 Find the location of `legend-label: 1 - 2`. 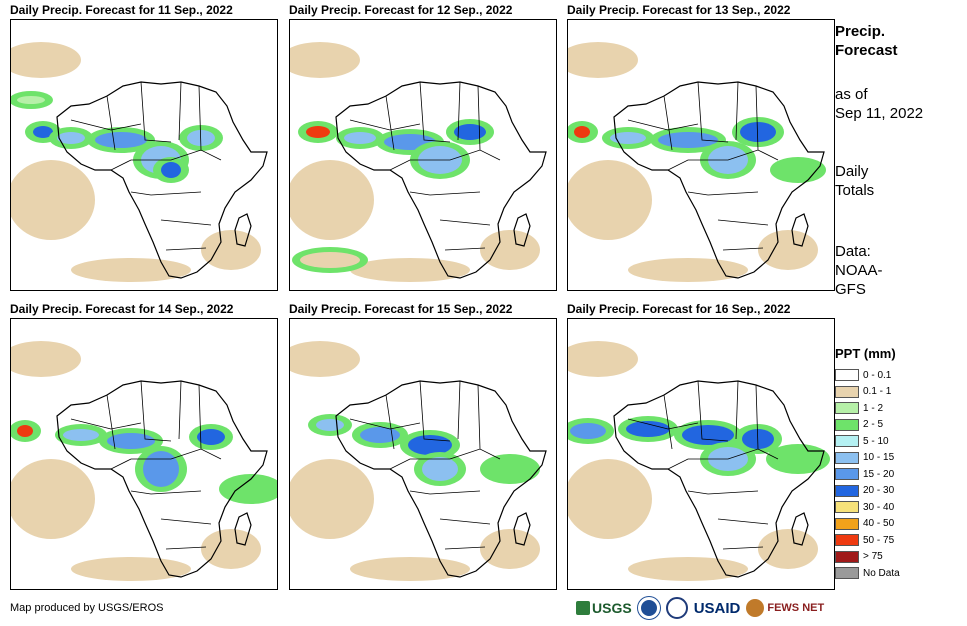

legend-label: 1 - 2 is located at coordinates (873, 408).